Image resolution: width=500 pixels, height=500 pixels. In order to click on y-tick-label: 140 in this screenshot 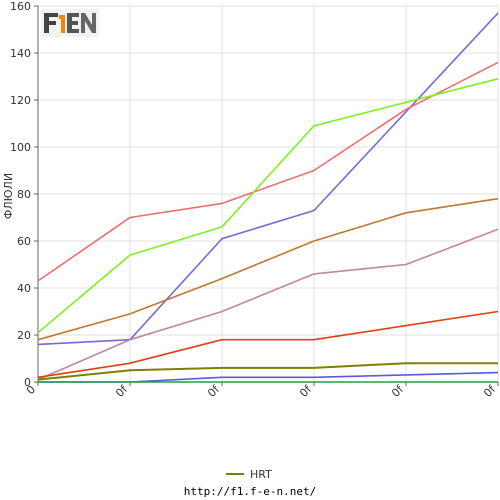, I will do `click(20, 53)`.